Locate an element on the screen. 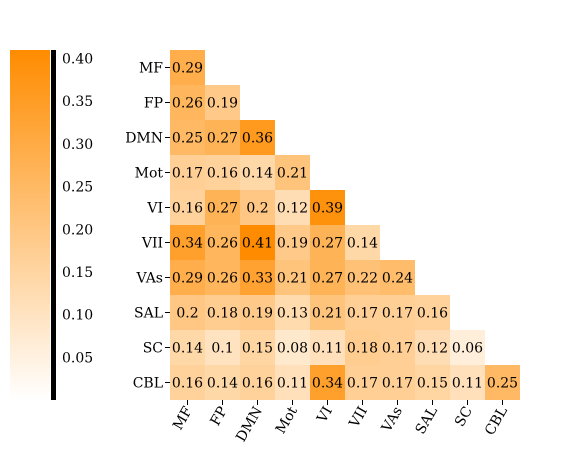  colorbar-tick-label: 0.20 is located at coordinates (77, 230).